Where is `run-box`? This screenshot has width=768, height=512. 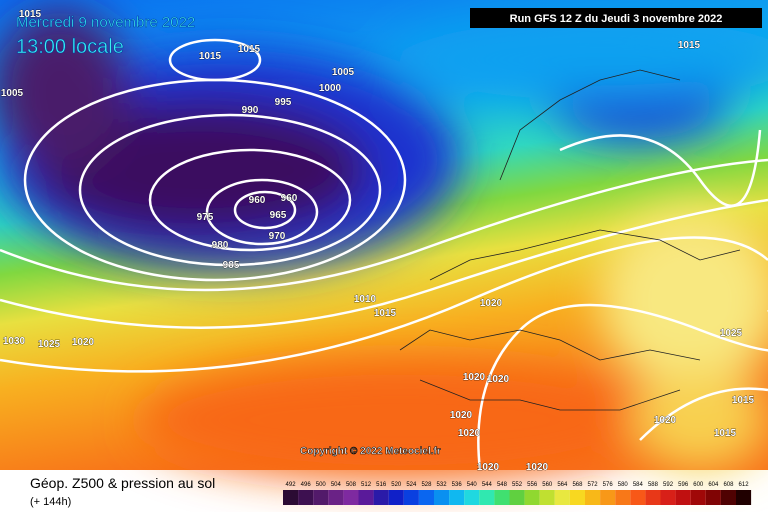
run-box is located at coordinates (616, 18).